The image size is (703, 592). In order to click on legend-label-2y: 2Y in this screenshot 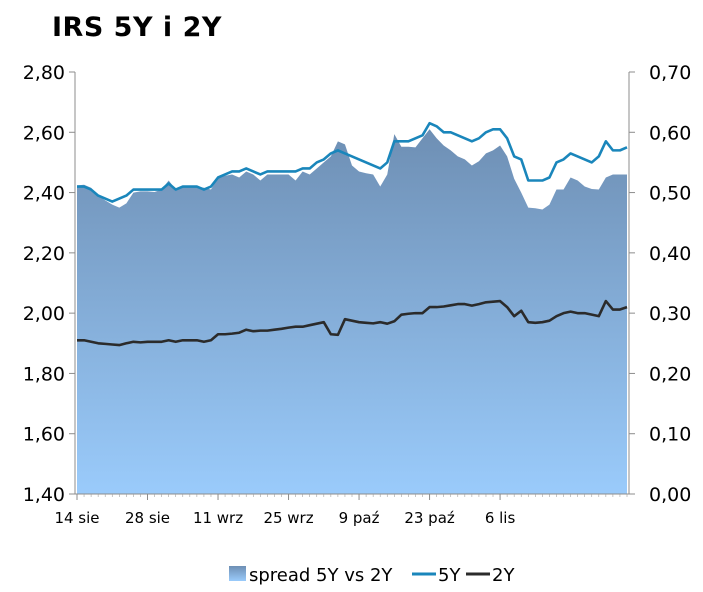, I will do `click(503, 575)`.